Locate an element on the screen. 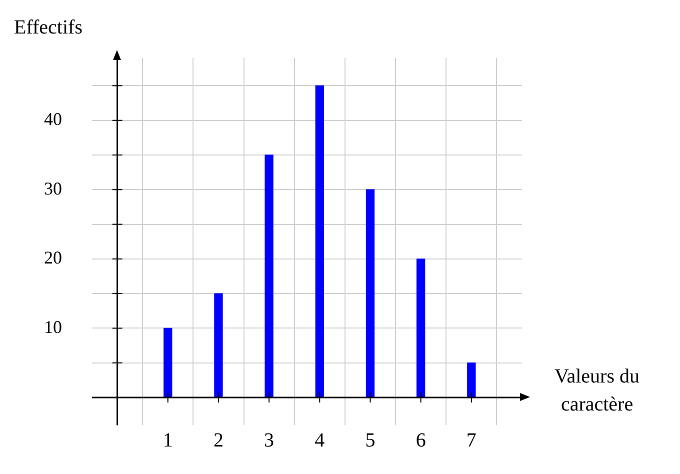  x-tick-label: 1 is located at coordinates (167, 440).